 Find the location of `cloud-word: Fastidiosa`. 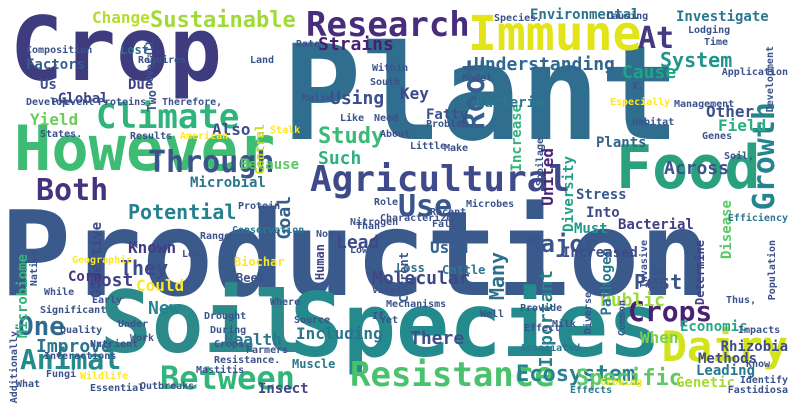

cloud-word: Fastidiosa is located at coordinates (757, 390).